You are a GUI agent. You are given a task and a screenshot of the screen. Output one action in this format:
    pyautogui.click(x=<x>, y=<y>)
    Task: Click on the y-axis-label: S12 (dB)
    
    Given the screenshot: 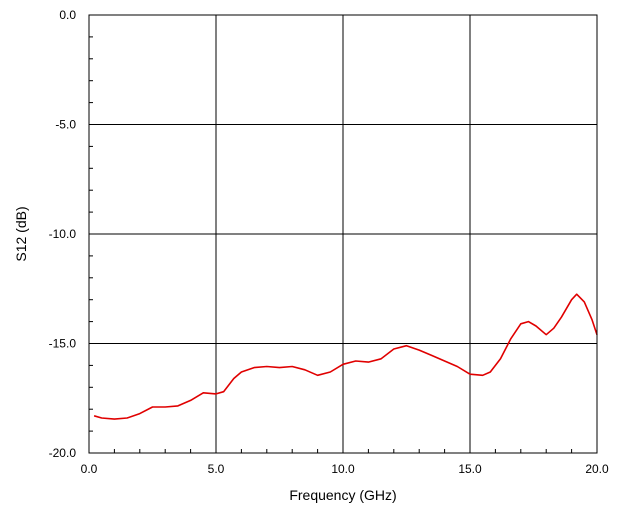 What is the action you would take?
    pyautogui.click(x=21, y=233)
    